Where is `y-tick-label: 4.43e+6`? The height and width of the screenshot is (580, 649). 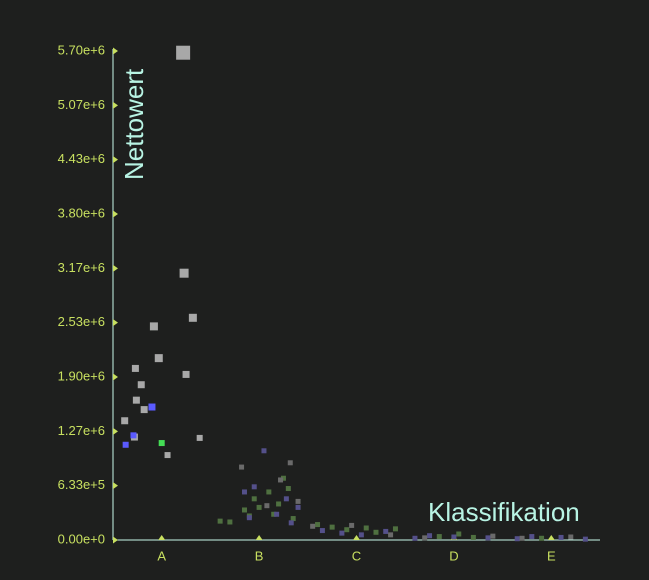
y-tick-label: 4.43e+6 is located at coordinates (81, 158).